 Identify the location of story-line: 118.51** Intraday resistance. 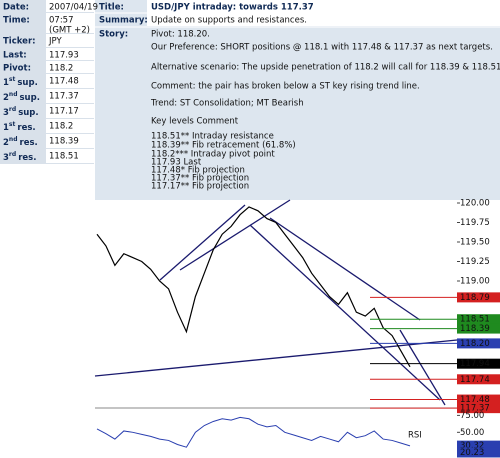
(212, 137).